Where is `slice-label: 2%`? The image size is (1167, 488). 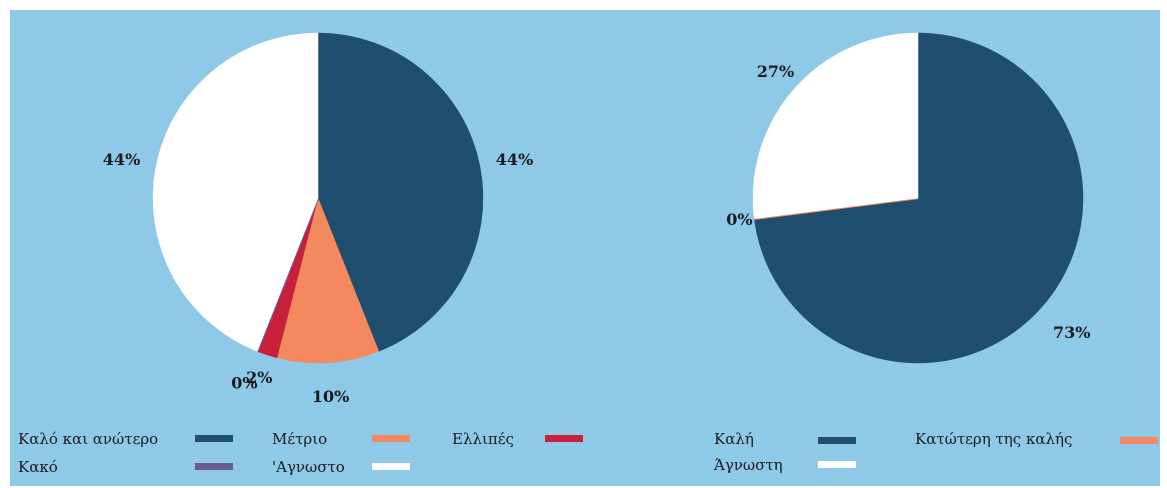
slice-label: 2% is located at coordinates (259, 377).